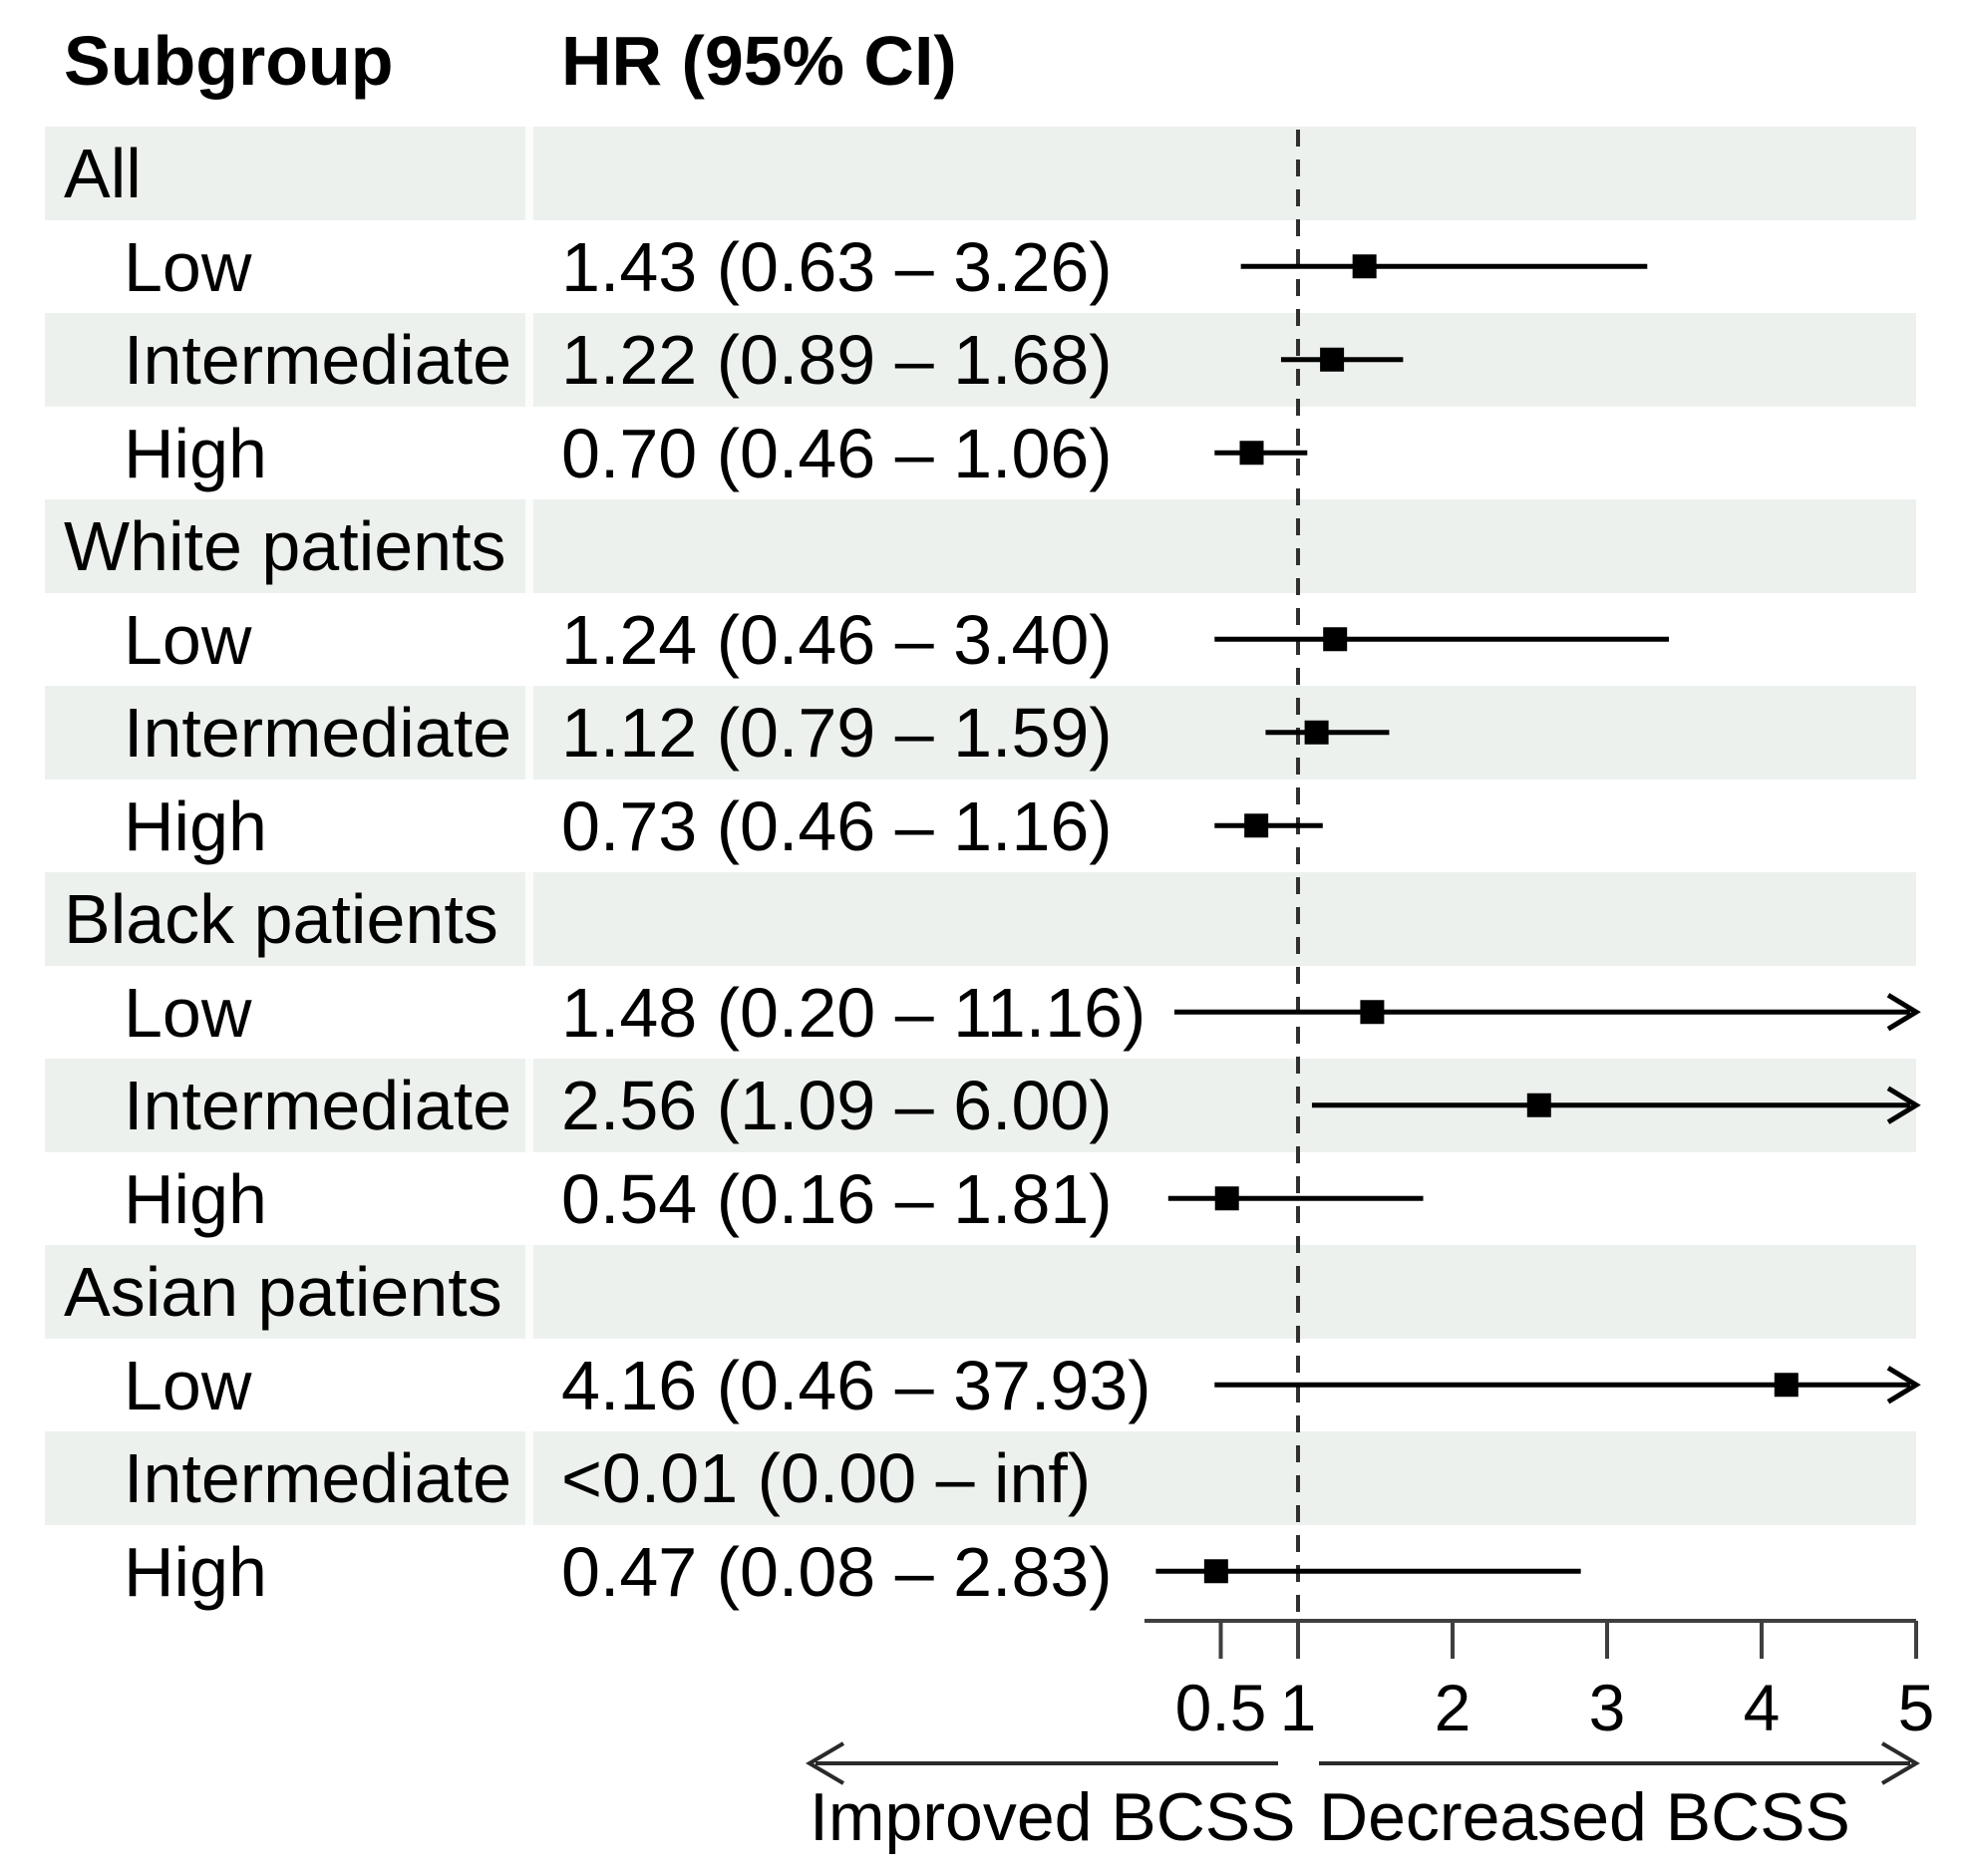 Image resolution: width=1964 pixels, height=1876 pixels. Describe the element at coordinates (826, 1763) in the screenshot. I see `improved-arrow-head` at that location.